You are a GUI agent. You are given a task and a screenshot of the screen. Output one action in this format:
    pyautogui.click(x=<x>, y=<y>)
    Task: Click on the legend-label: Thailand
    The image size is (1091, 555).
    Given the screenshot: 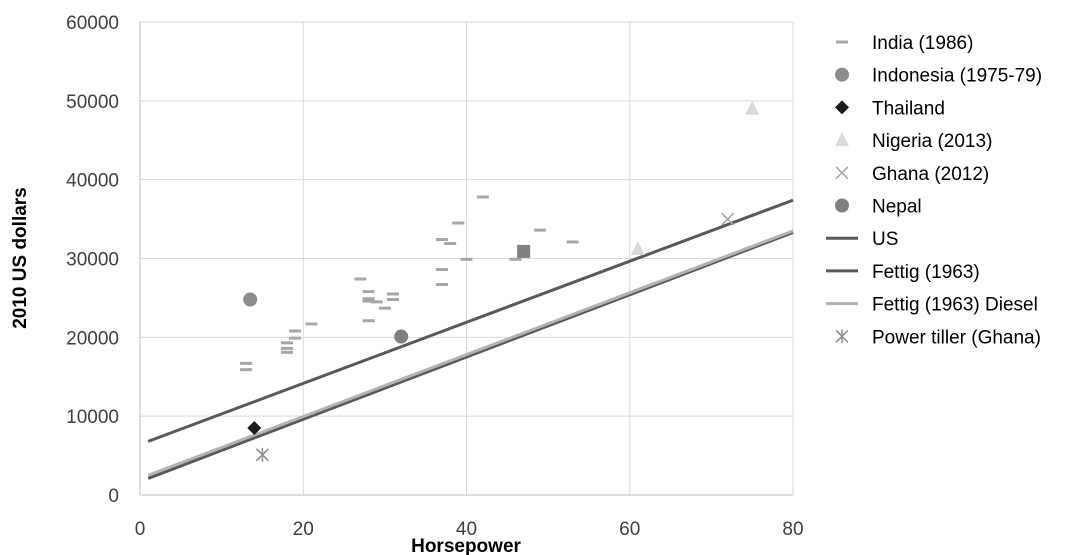 What is the action you would take?
    pyautogui.click(x=908, y=108)
    